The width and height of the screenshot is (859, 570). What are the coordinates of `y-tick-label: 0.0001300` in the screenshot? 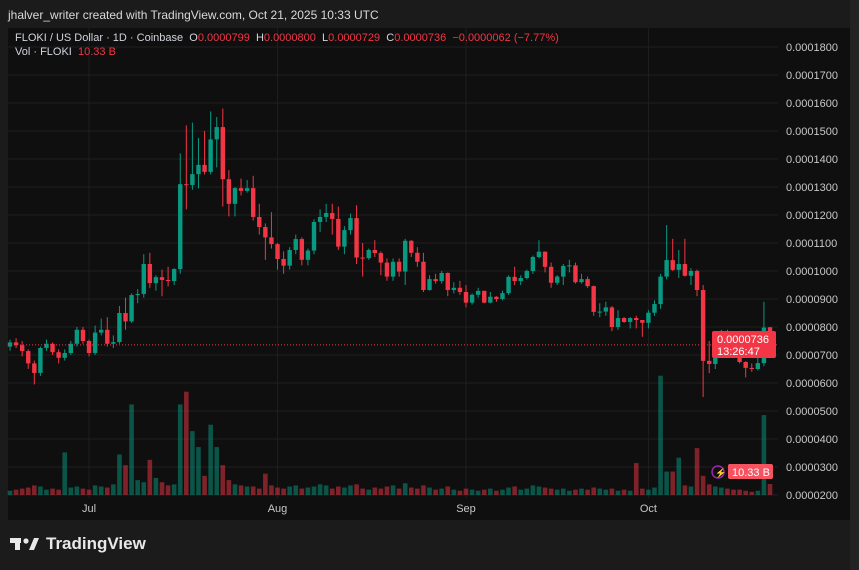 It's located at (812, 188).